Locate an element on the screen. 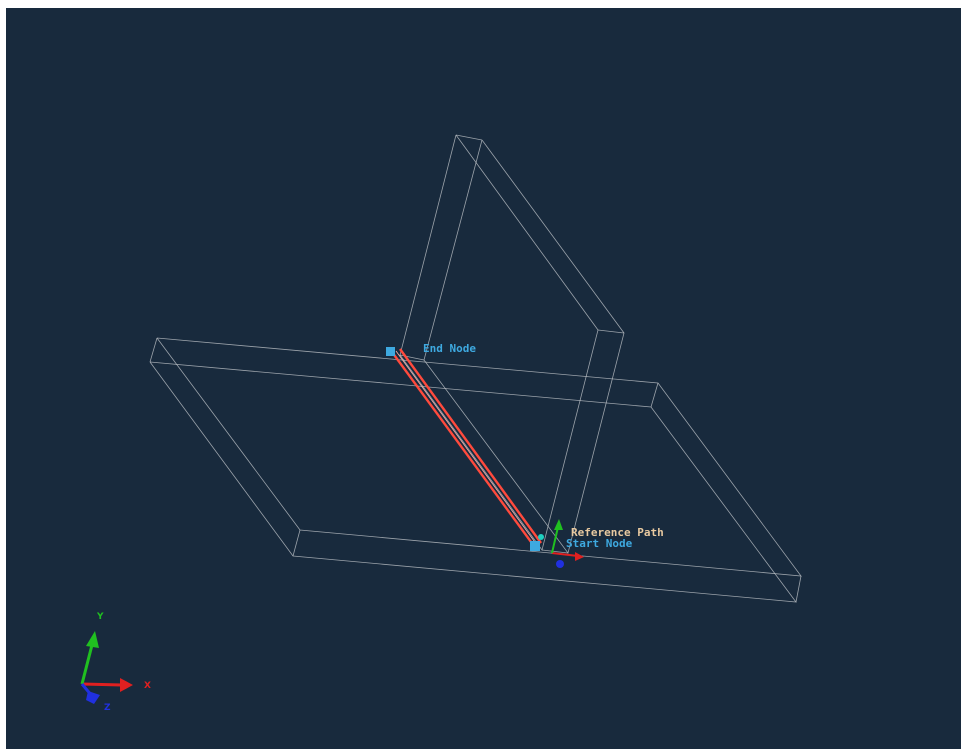  reference-x-arrowhead is located at coordinates (579, 556).